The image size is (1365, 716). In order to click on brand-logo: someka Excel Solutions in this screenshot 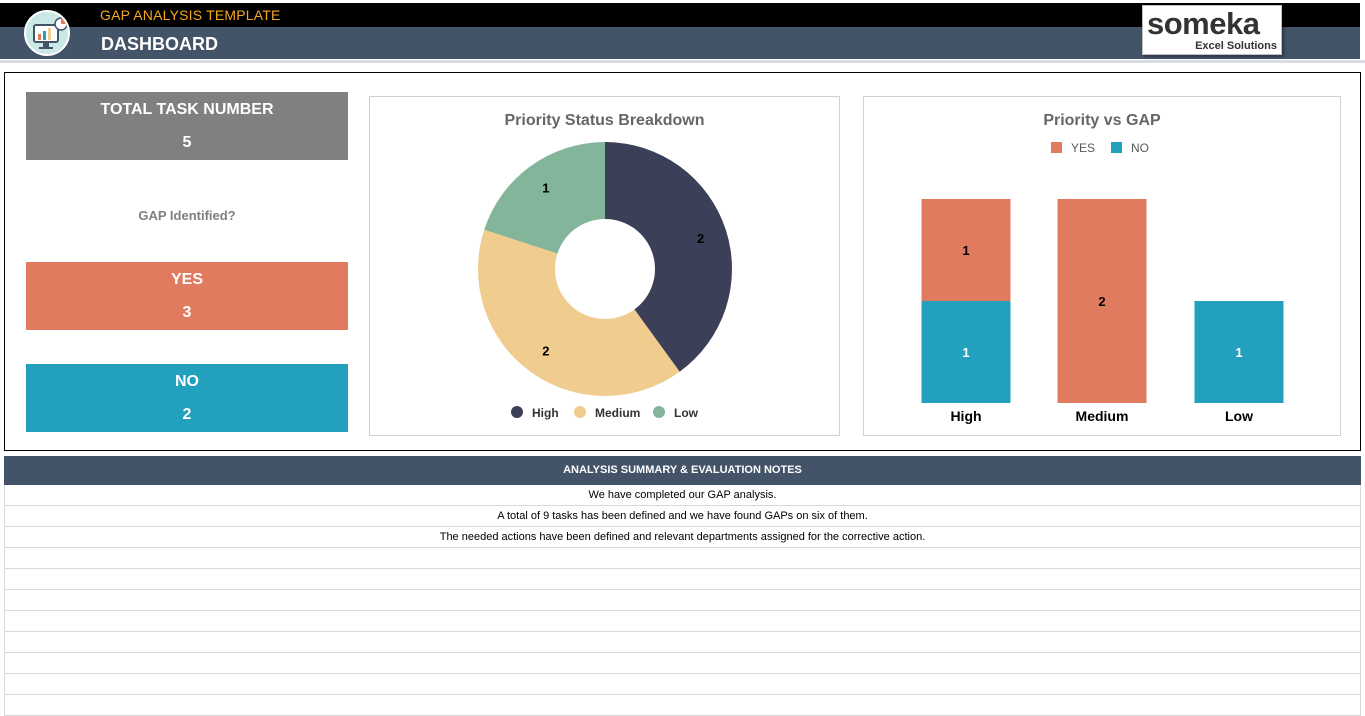, I will do `click(1212, 30)`.